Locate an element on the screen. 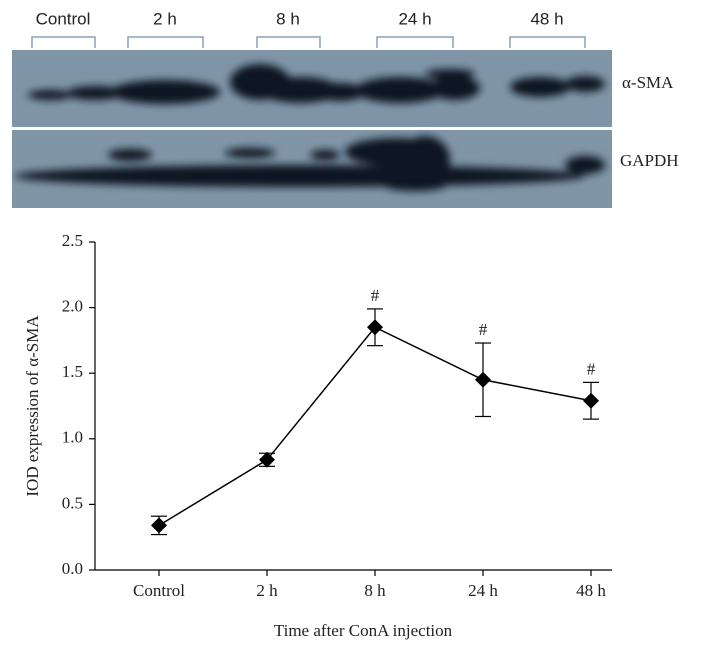 The height and width of the screenshot is (656, 707). lane-label: 24 h is located at coordinates (414, 18).